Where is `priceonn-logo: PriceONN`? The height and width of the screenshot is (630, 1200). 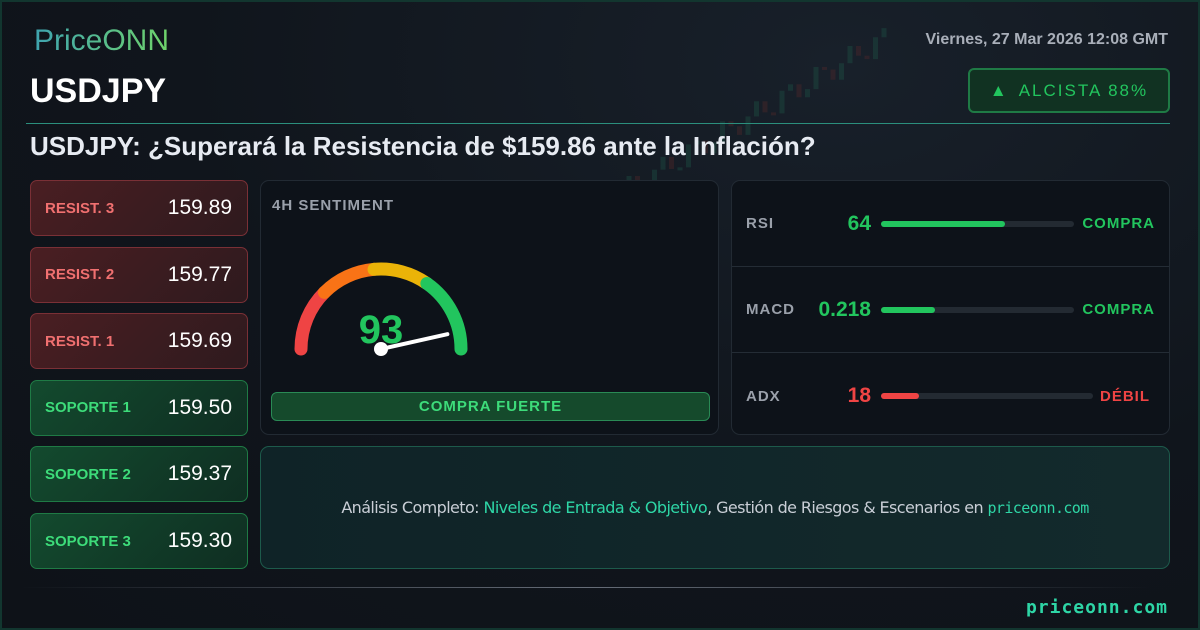 priceonn-logo: PriceONN is located at coordinates (102, 40).